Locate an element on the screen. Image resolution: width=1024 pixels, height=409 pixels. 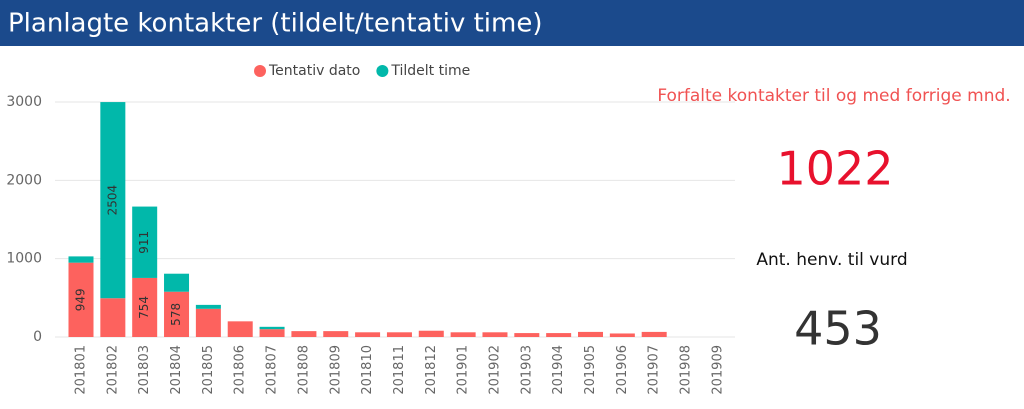
y-tick-label: 1000 is located at coordinates (24, 259).